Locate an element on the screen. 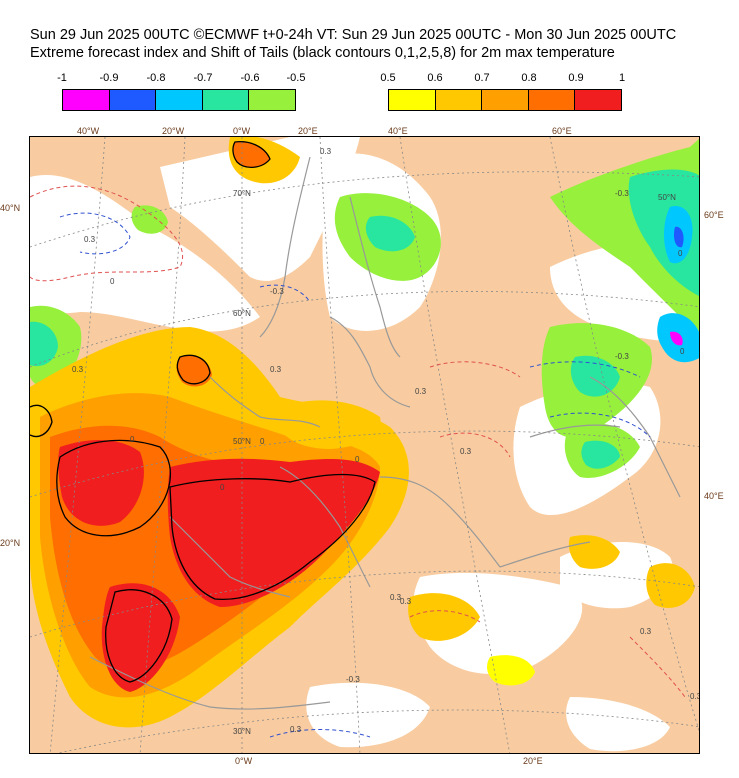 The width and height of the screenshot is (739, 778). lon-label-bottom: 20°E is located at coordinates (533, 761).